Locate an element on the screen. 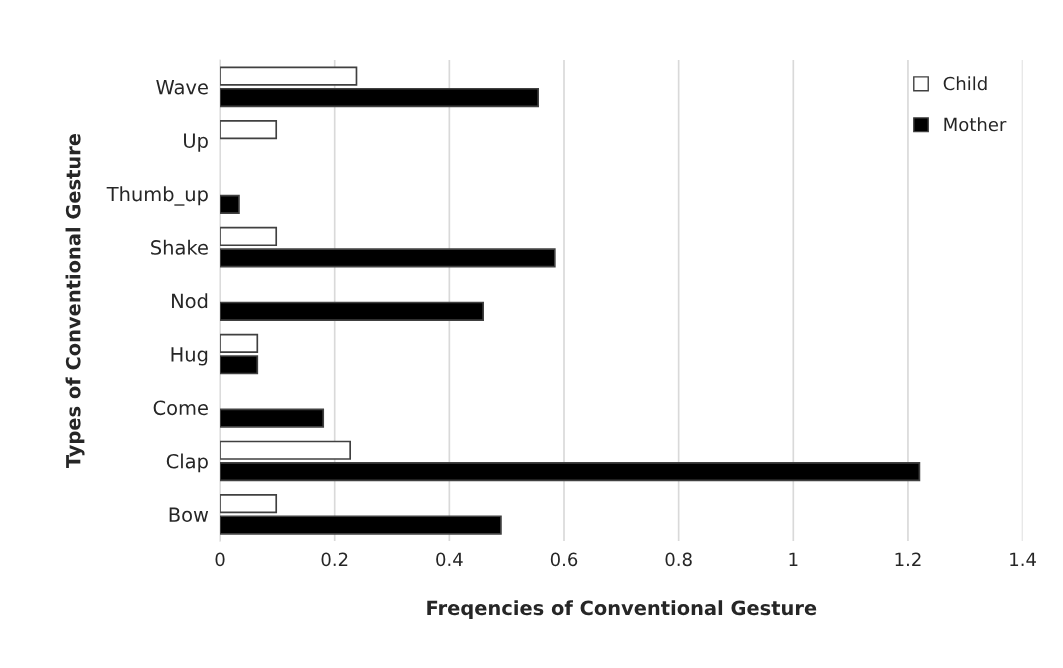 This screenshot has width=1063, height=668. y-tick-label: Up is located at coordinates (196, 142).